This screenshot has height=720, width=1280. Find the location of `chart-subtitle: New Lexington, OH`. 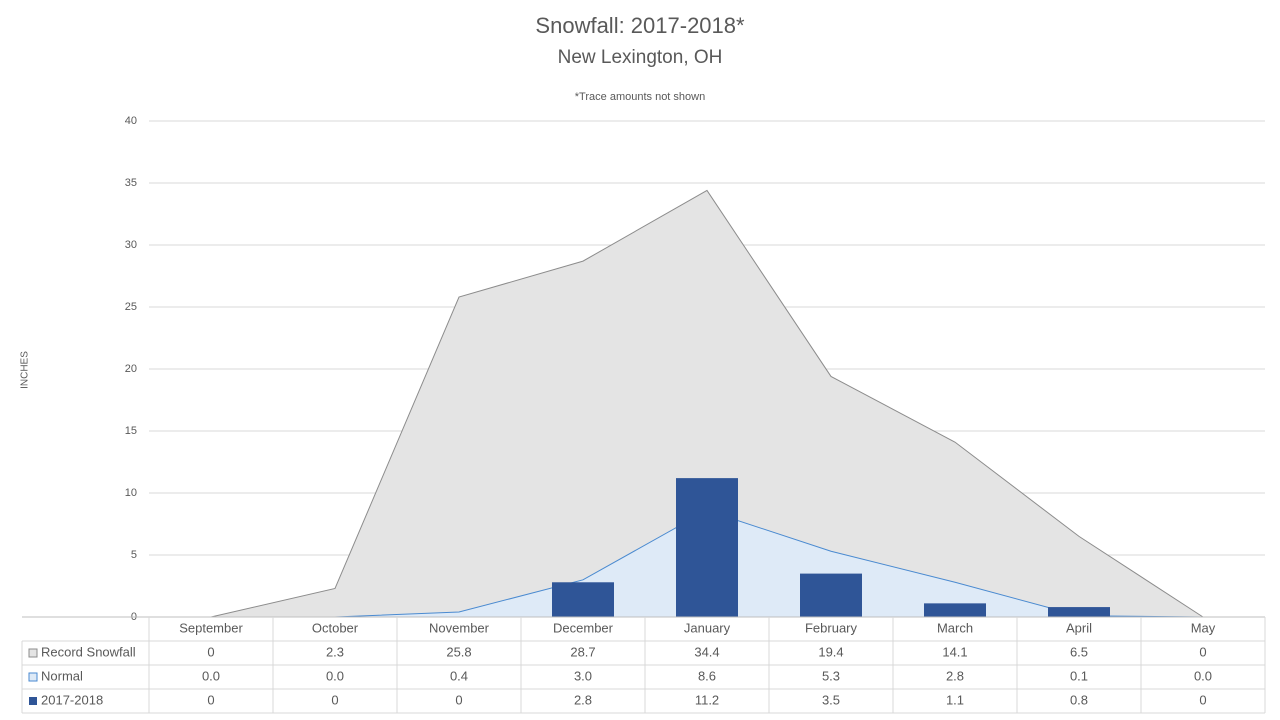

chart-subtitle: New Lexington, OH is located at coordinates (640, 57).